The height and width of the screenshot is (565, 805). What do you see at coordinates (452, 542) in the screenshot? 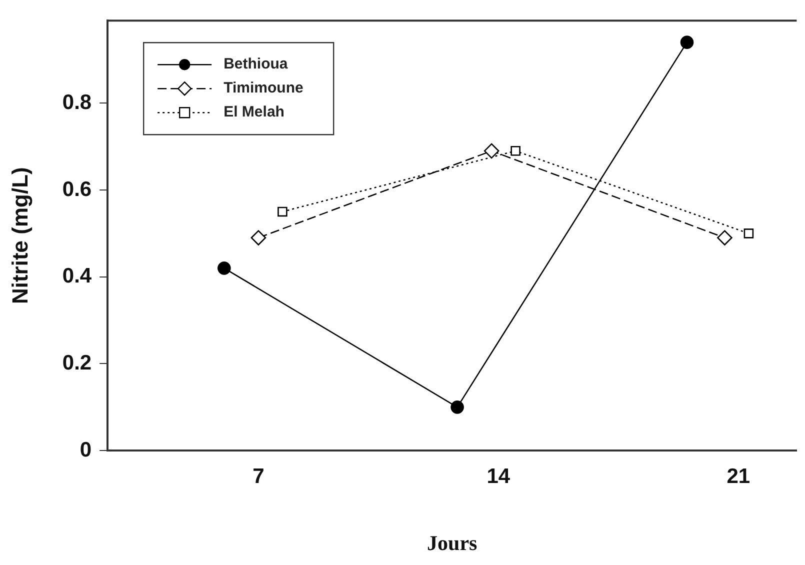
I see `x-axis-title: Jours` at bounding box center [452, 542].